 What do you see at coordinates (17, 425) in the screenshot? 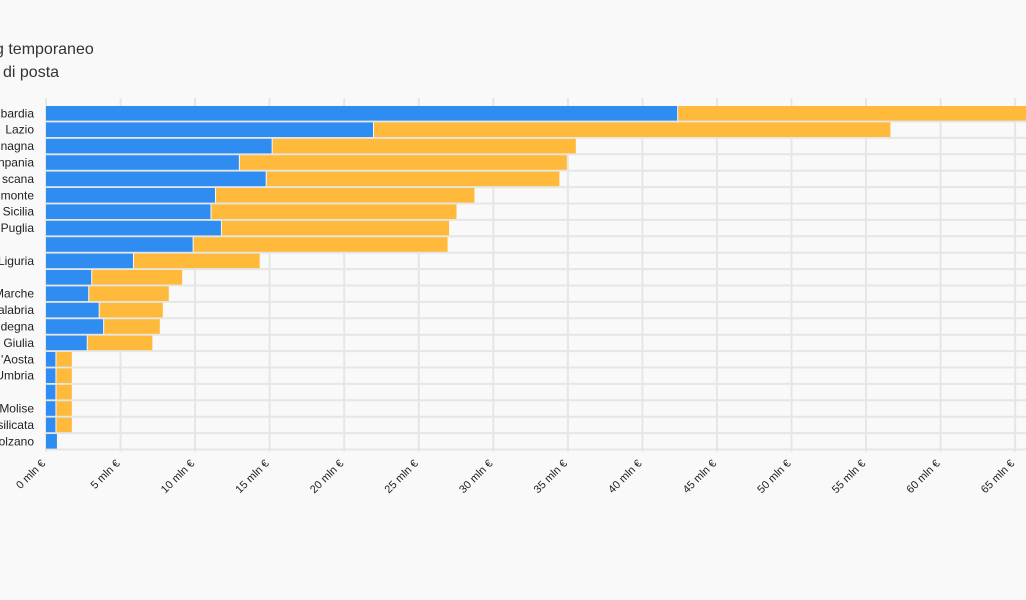
I see `category-label: silicata` at bounding box center [17, 425].